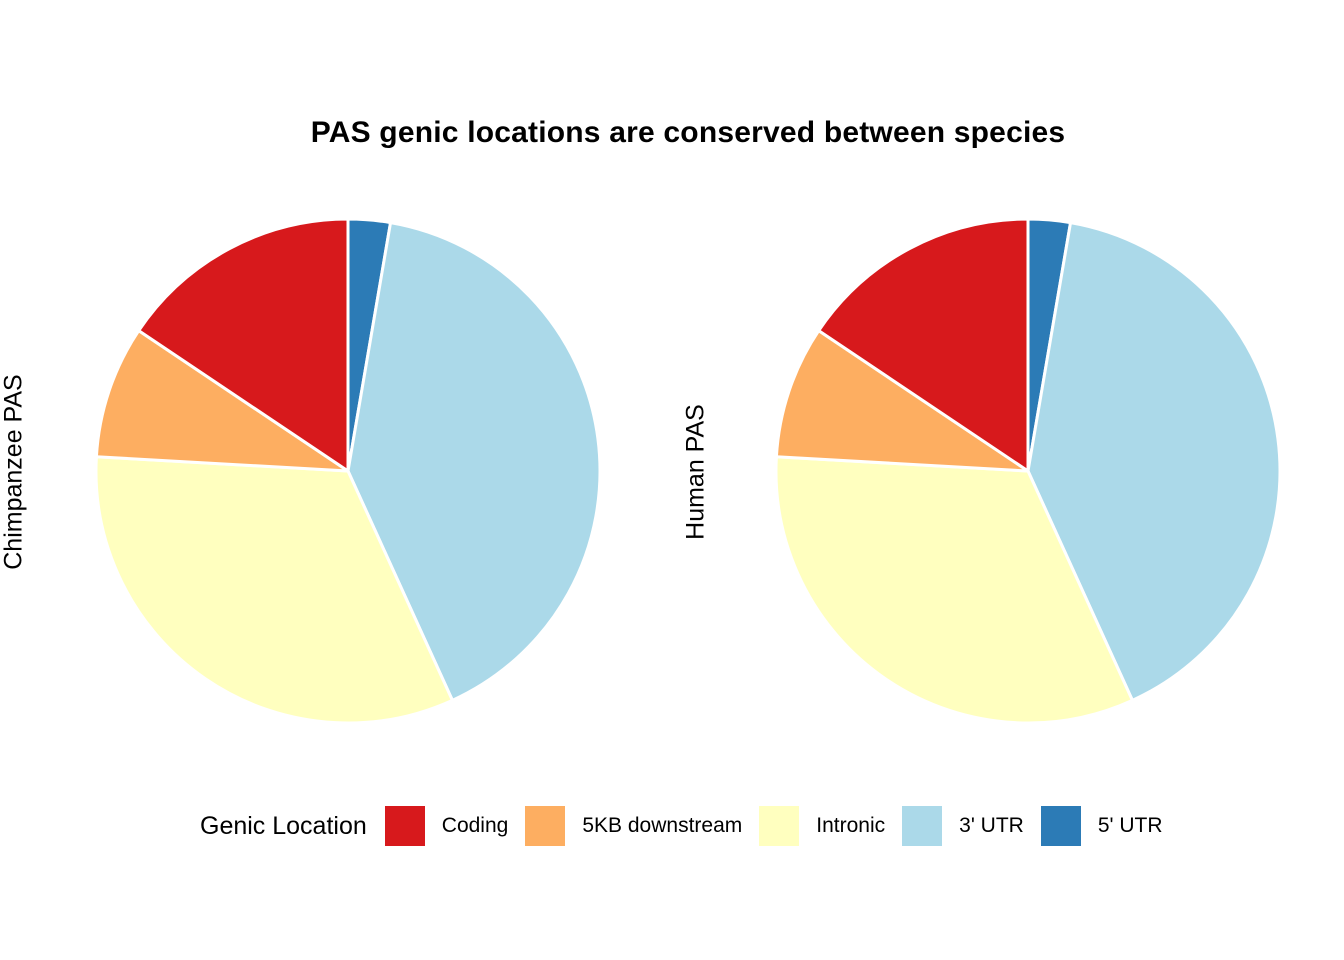 The height and width of the screenshot is (960, 1344). I want to click on legend-swatch-intronic, so click(779, 826).